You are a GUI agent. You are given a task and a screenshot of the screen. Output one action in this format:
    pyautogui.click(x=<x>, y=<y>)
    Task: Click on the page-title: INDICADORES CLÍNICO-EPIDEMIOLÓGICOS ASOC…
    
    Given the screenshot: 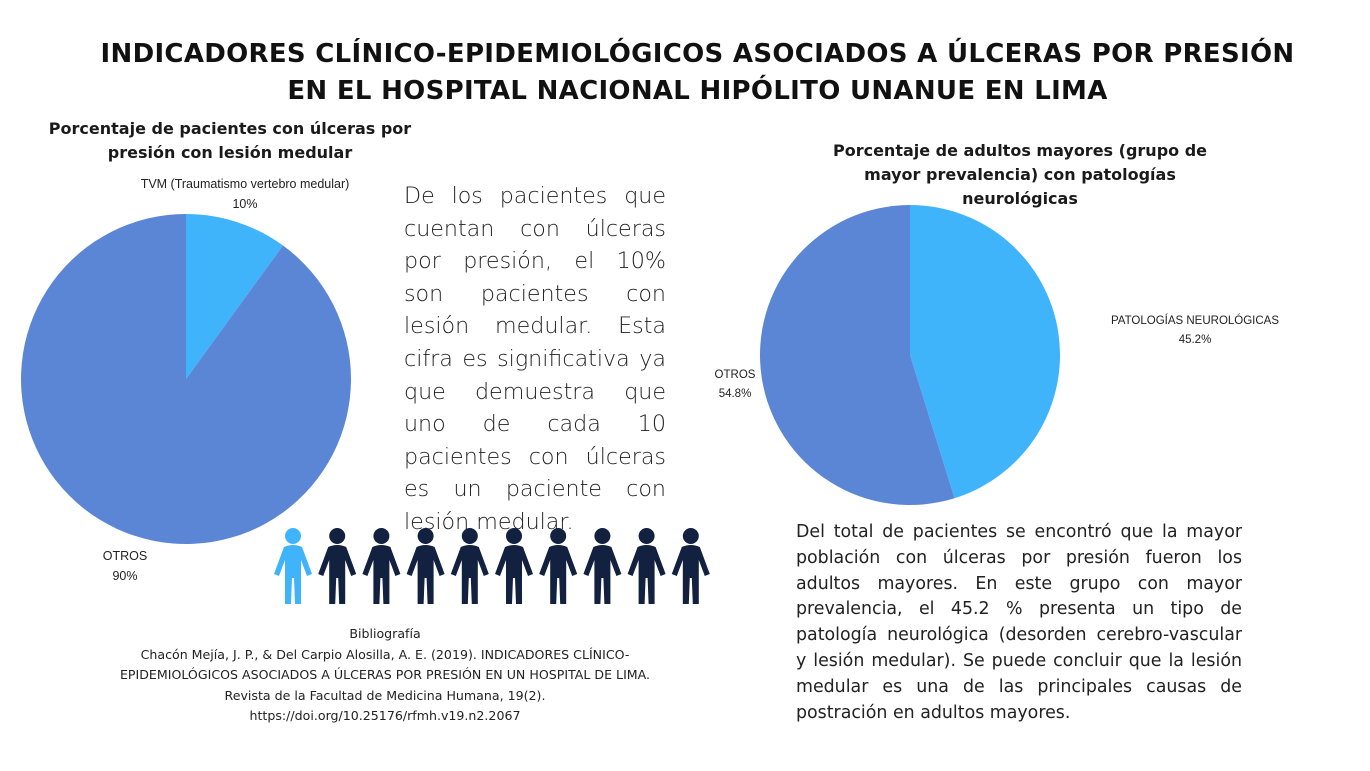 What is the action you would take?
    pyautogui.click(x=697, y=73)
    